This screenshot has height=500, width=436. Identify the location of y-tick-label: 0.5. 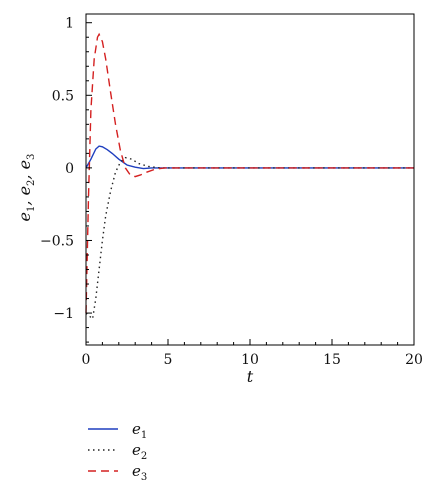
(63, 96).